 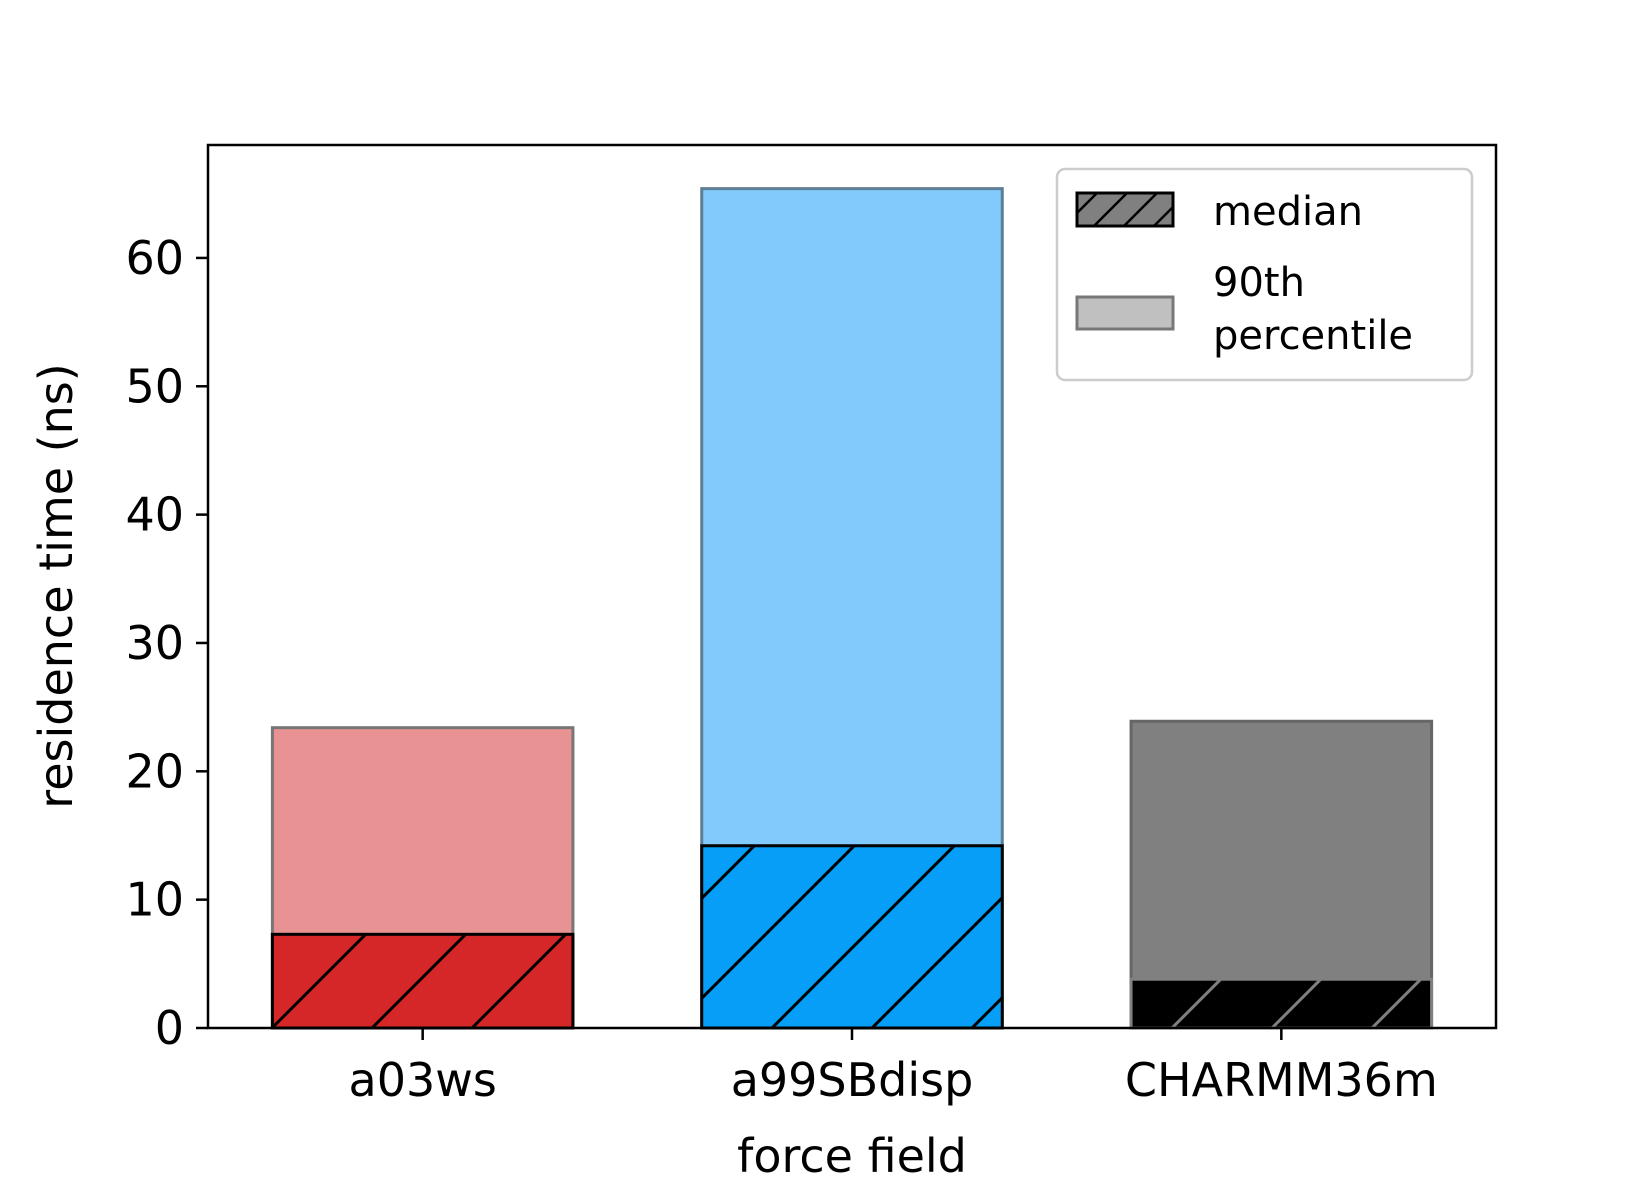 What do you see at coordinates (154, 515) in the screenshot?
I see `y-tick-label: 40` at bounding box center [154, 515].